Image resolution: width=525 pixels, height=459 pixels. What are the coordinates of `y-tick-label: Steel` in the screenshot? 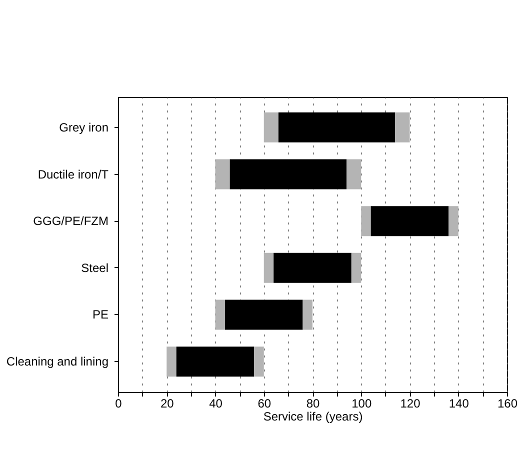 It's located at (94, 267).